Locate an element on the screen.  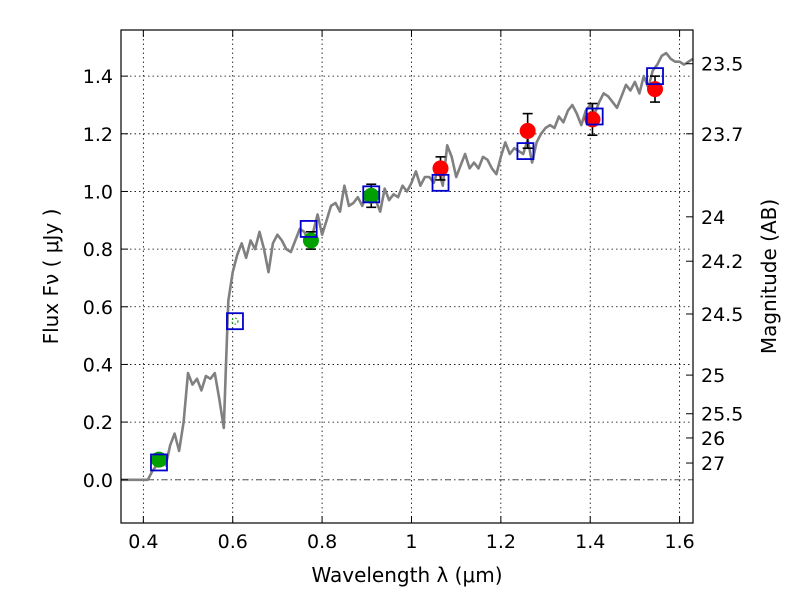
x-tick-label: 1 is located at coordinates (411, 542).